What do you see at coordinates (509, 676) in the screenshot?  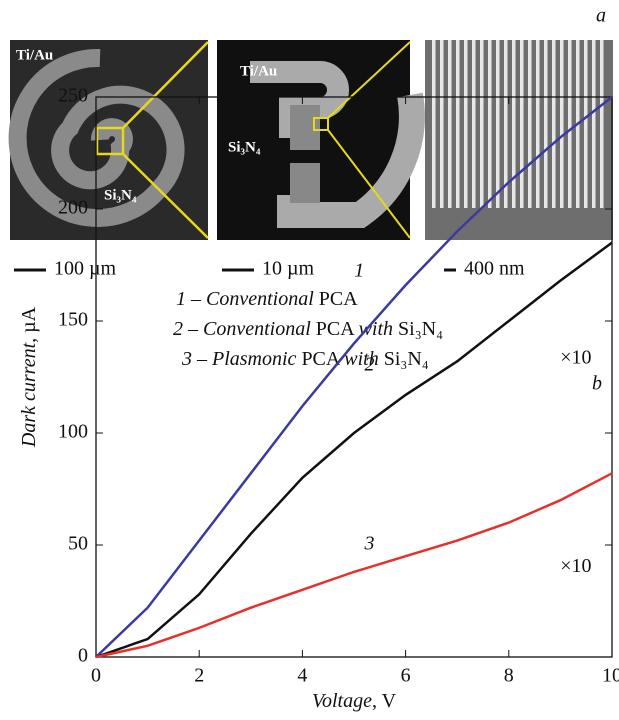 I see `x-tick-label: 8` at bounding box center [509, 676].